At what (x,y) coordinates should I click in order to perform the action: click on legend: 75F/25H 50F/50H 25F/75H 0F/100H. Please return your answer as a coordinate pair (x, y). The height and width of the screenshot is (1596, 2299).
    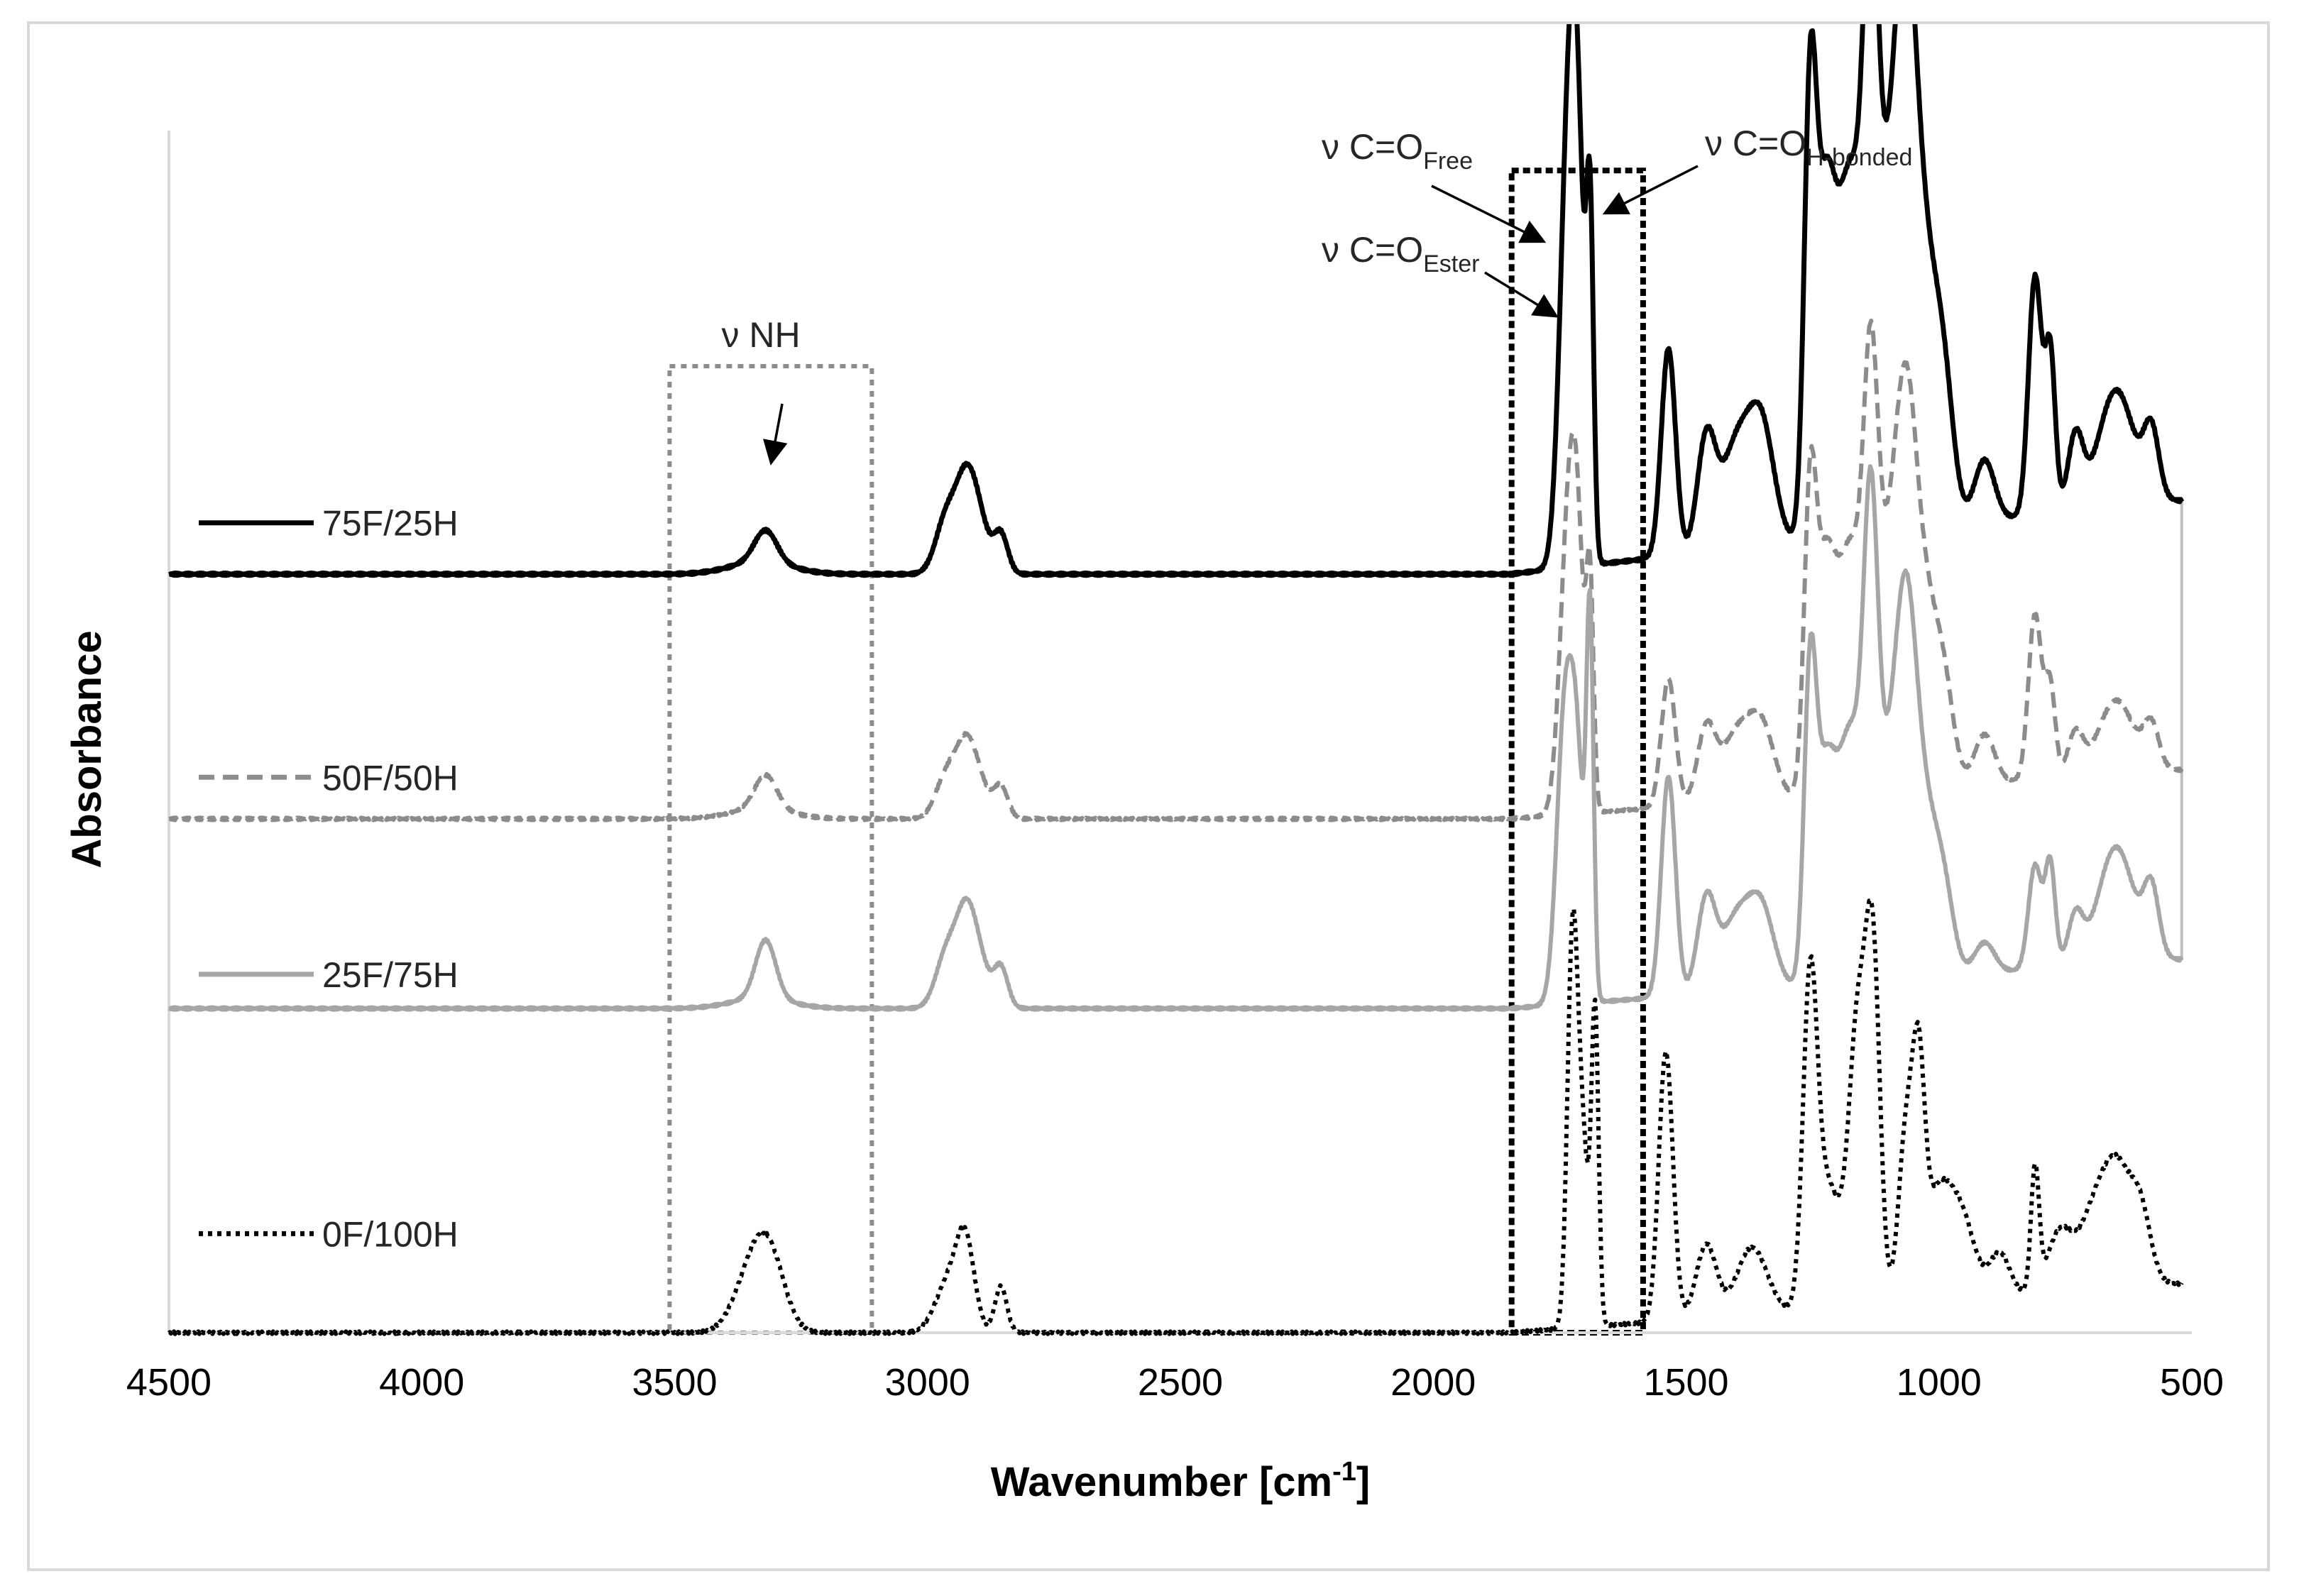
    Looking at the image, I should click on (329, 879).